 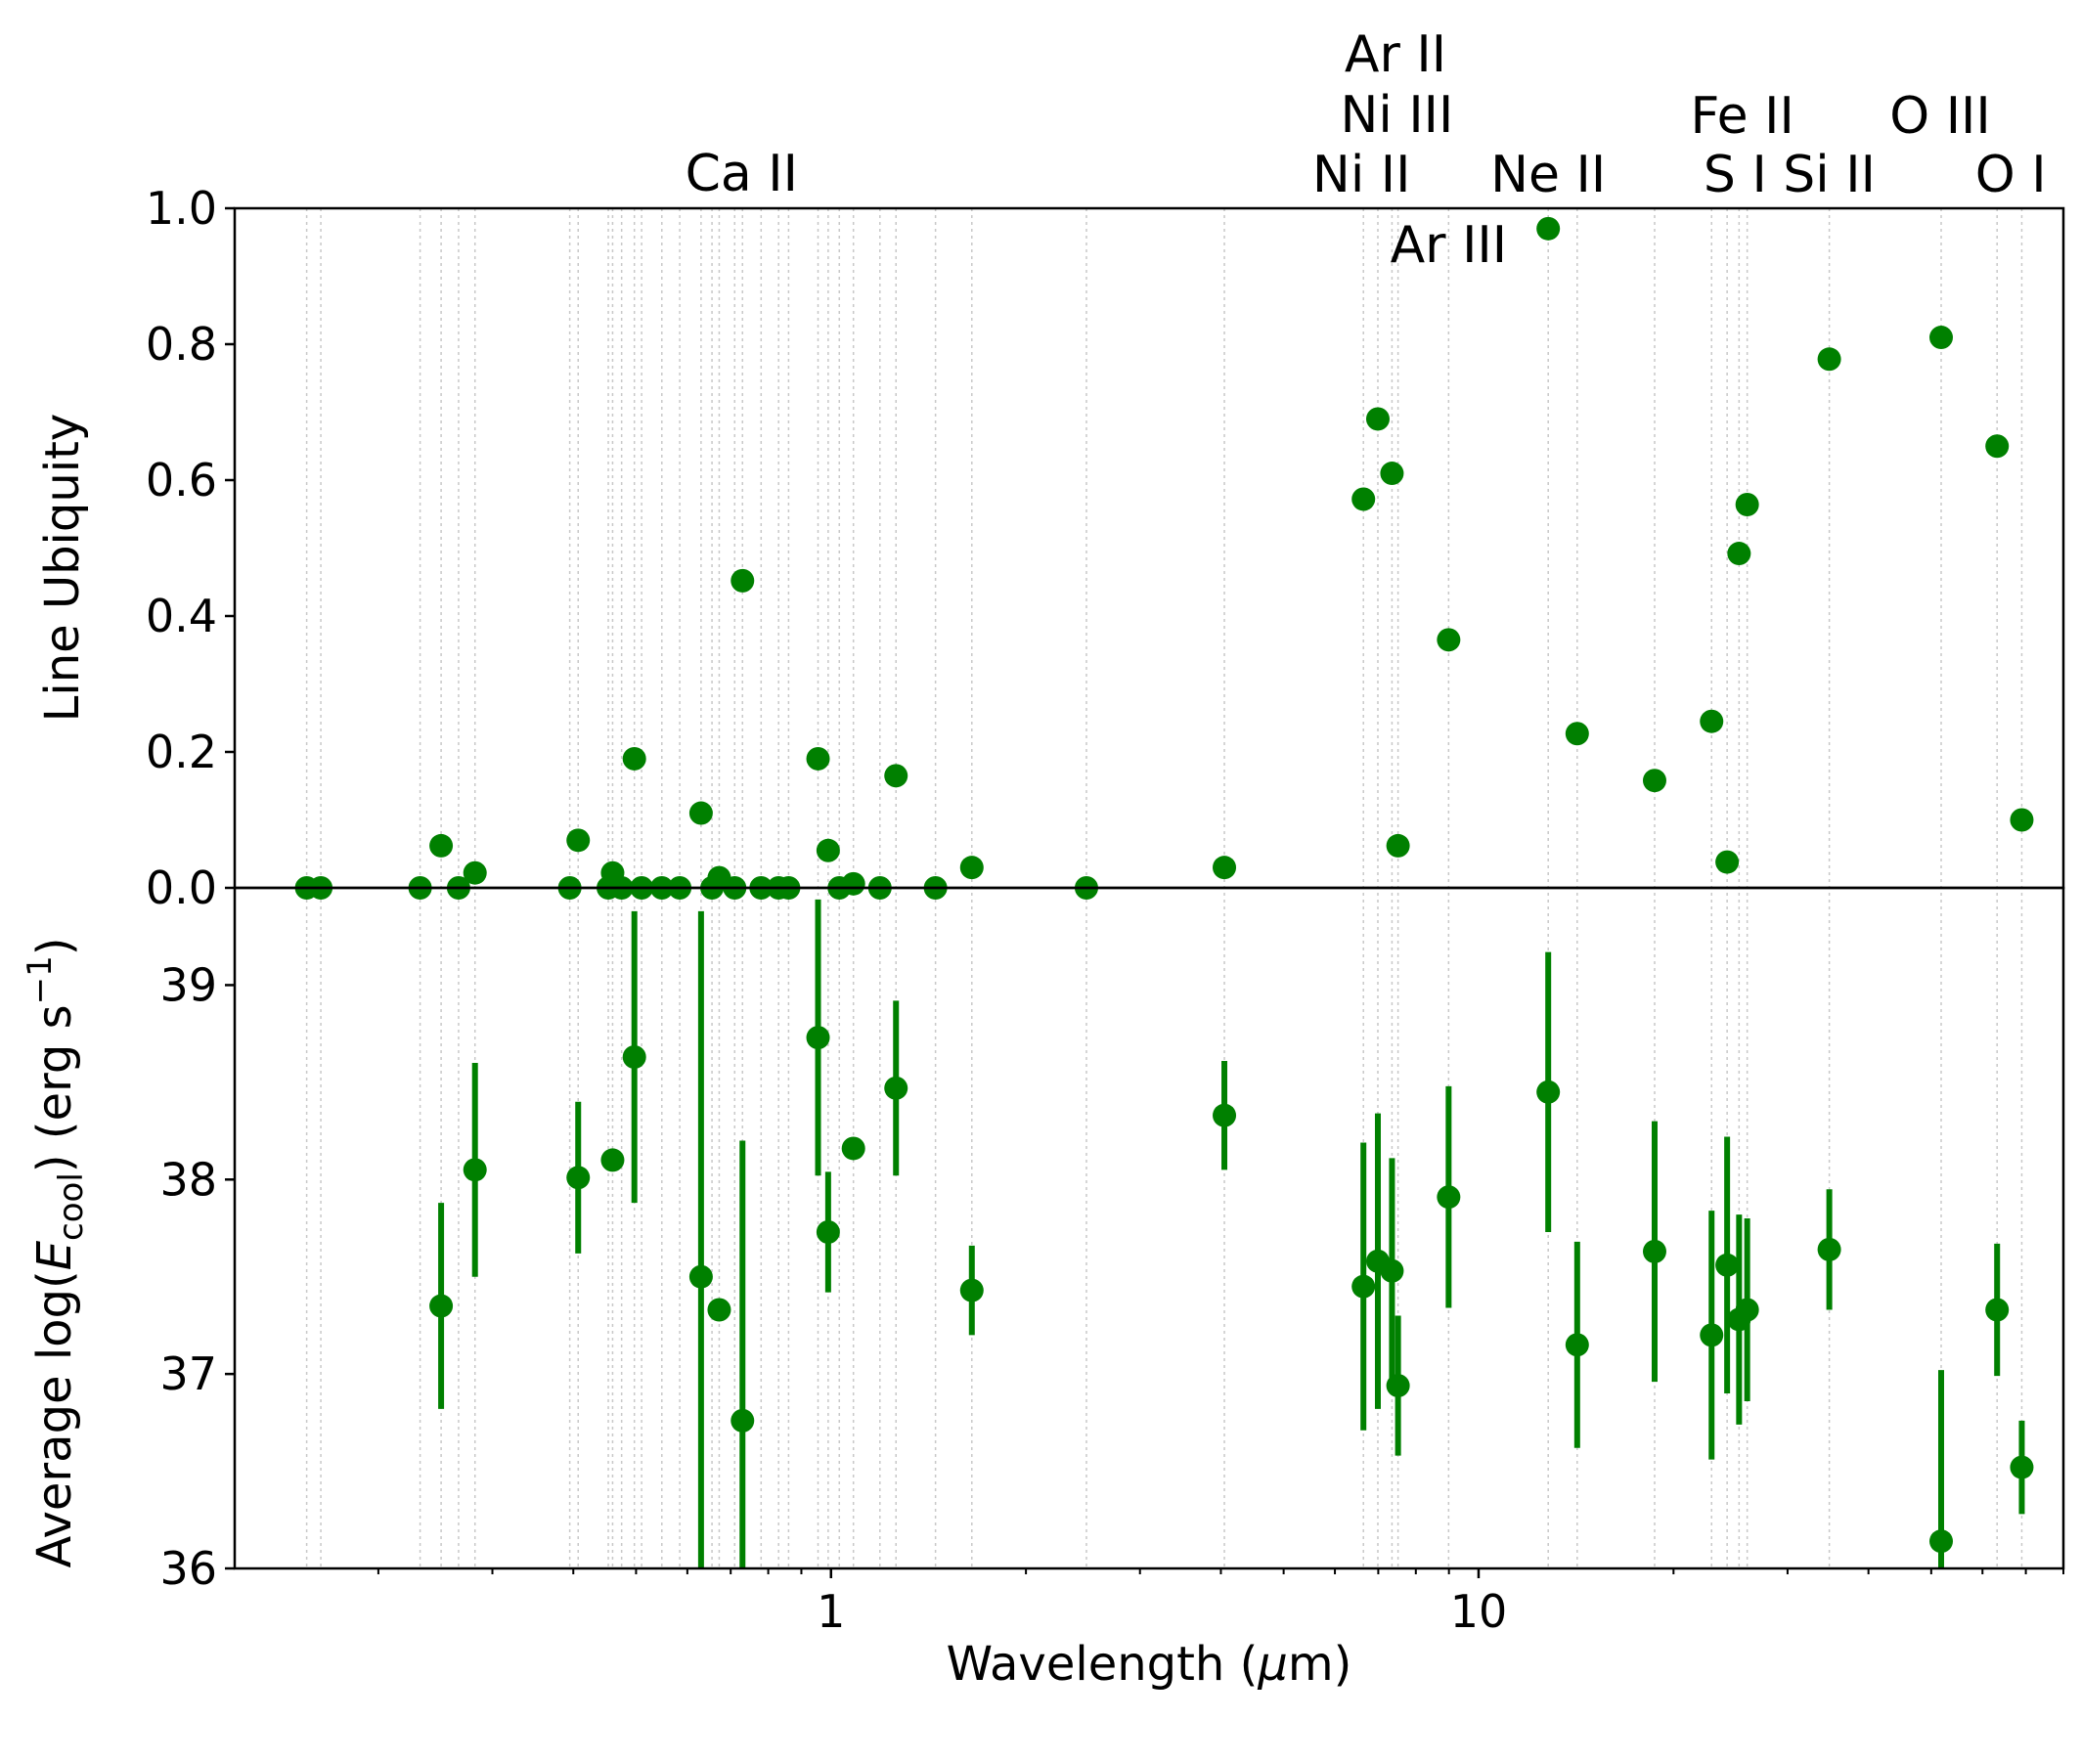 I want to click on top-y-axis-title: Line Ubiquity, so click(x=62, y=568).